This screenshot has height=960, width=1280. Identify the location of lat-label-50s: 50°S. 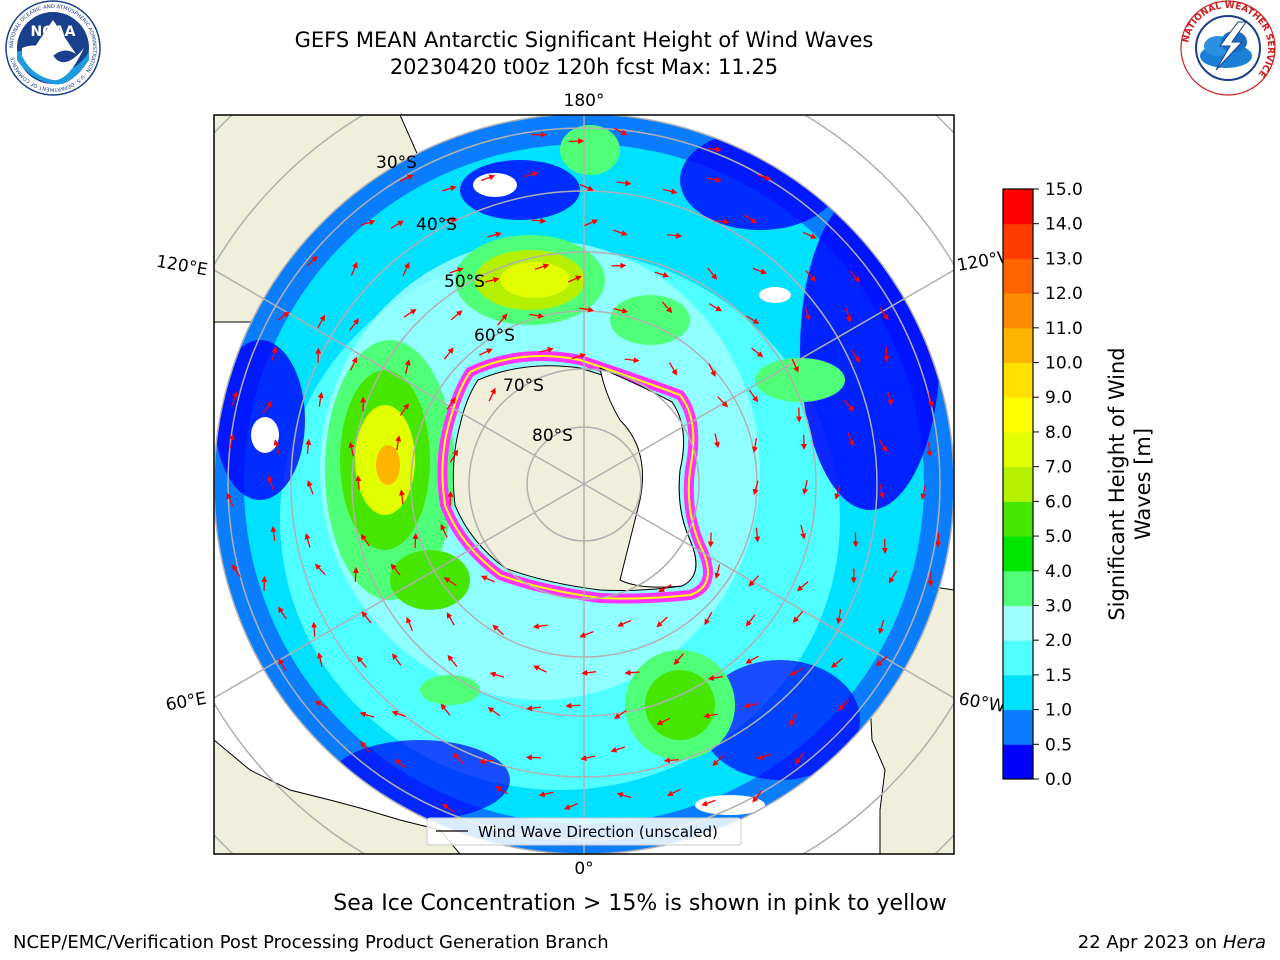
(464, 282).